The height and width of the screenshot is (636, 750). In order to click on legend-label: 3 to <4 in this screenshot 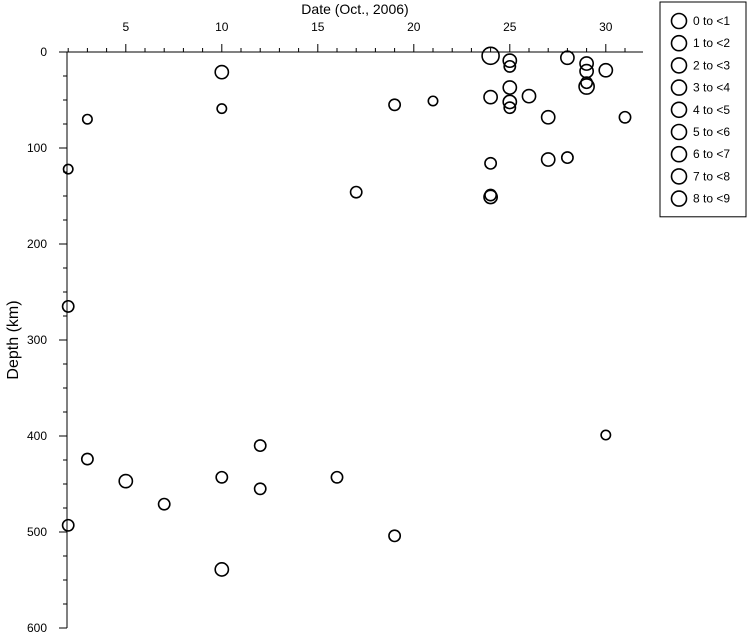, I will do `click(711, 88)`.